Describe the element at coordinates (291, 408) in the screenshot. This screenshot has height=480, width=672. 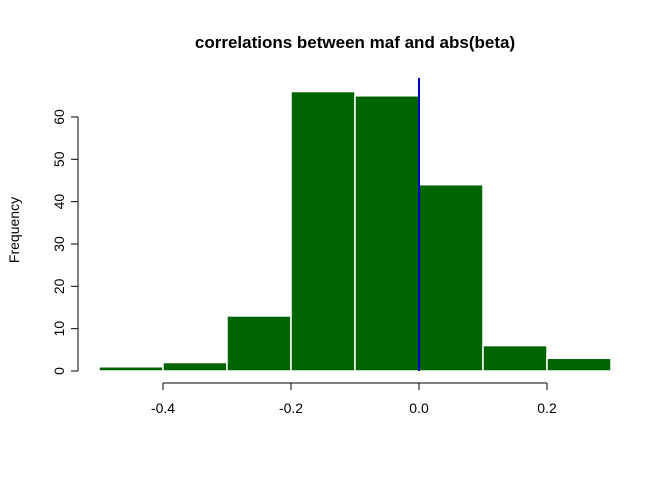
I see `x-tick-label: -0.2` at that location.